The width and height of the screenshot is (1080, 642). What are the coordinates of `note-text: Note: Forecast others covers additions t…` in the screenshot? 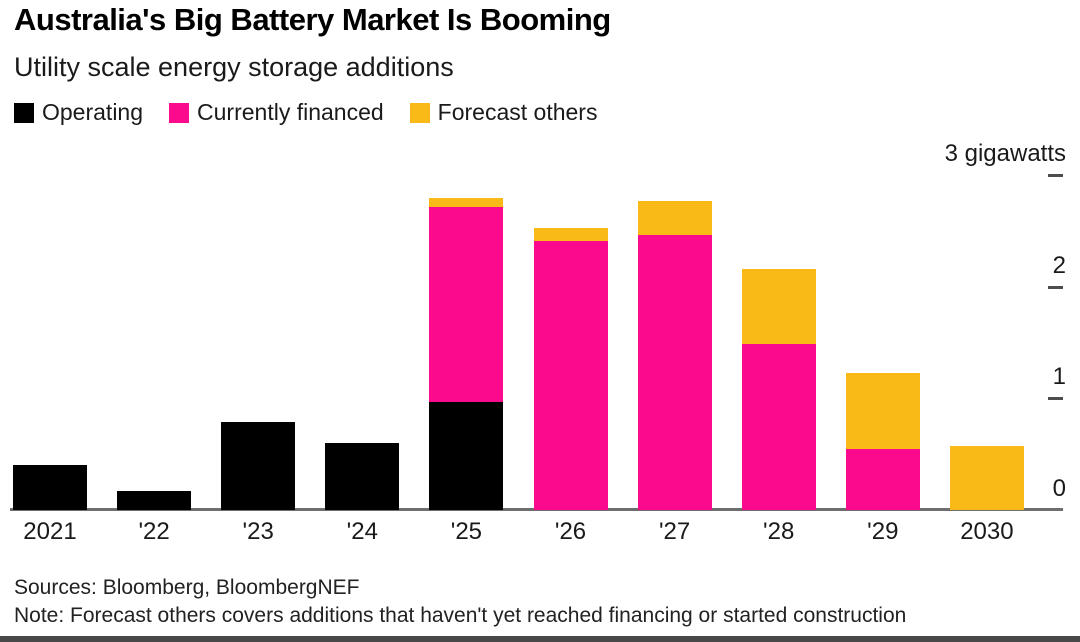 It's located at (460, 615).